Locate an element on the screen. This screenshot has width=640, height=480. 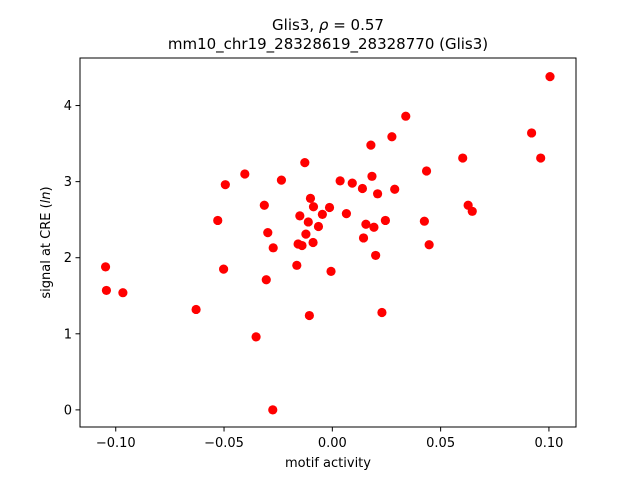
y-tick-label: 0 is located at coordinates (68, 410).